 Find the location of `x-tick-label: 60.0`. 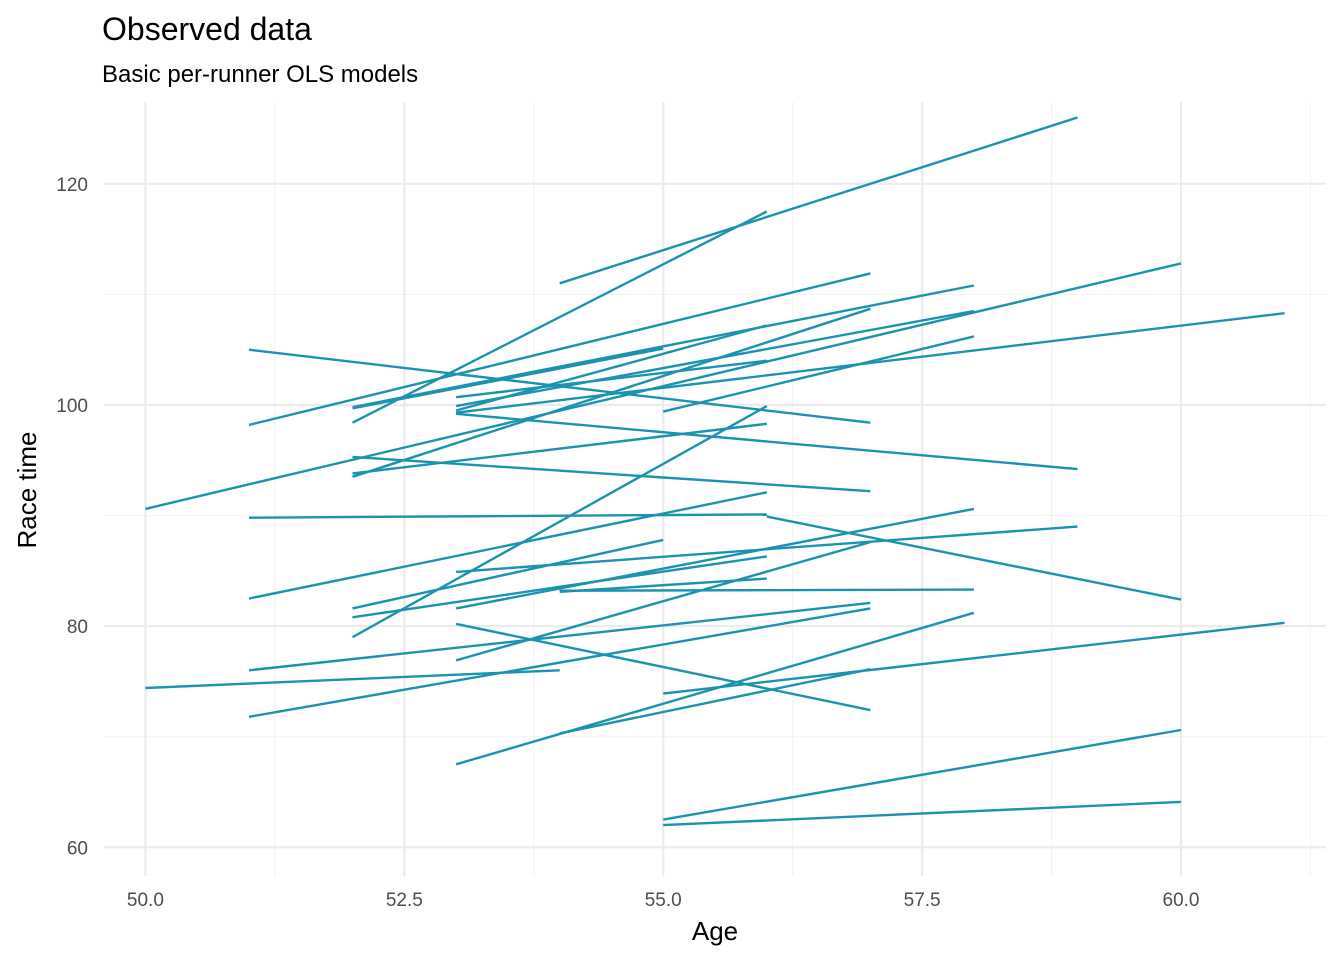

x-tick-label: 60.0 is located at coordinates (1181, 900).